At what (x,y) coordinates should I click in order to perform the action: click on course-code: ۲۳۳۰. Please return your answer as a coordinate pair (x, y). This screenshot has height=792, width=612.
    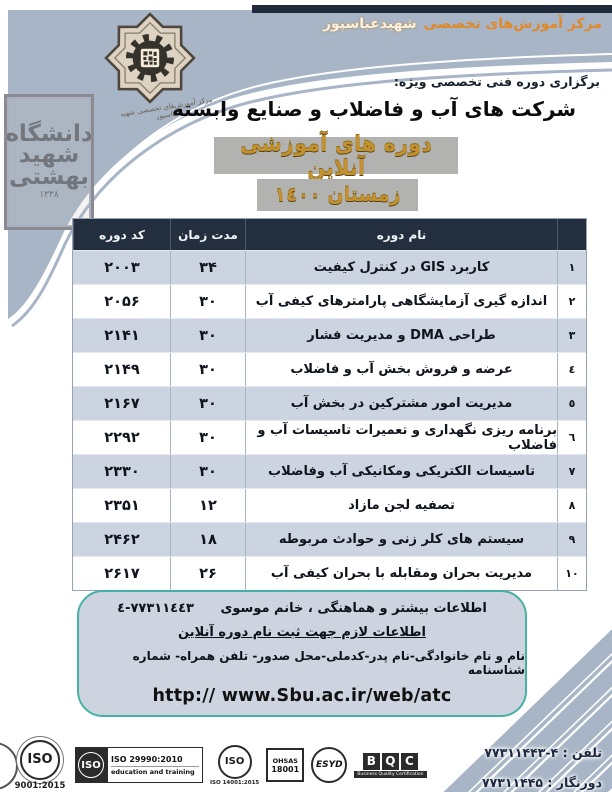
    Looking at the image, I should click on (122, 471).